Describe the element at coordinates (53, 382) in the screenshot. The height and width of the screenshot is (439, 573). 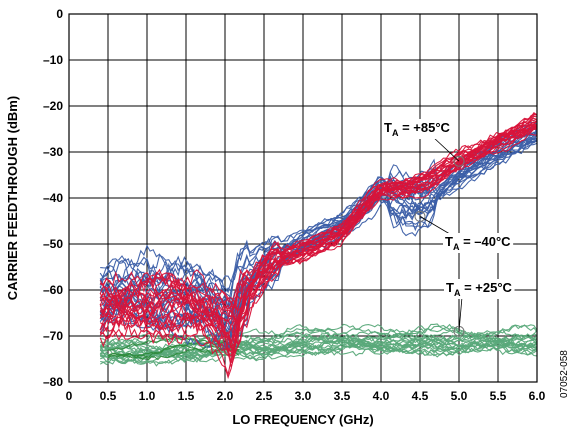
I see `y-tick-label: –80` at that location.